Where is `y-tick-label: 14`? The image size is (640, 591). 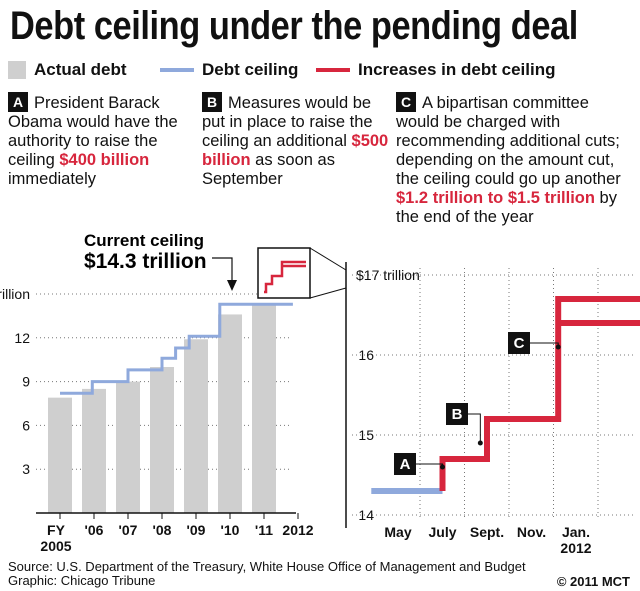
y-tick-label: 14 is located at coordinates (366, 515).